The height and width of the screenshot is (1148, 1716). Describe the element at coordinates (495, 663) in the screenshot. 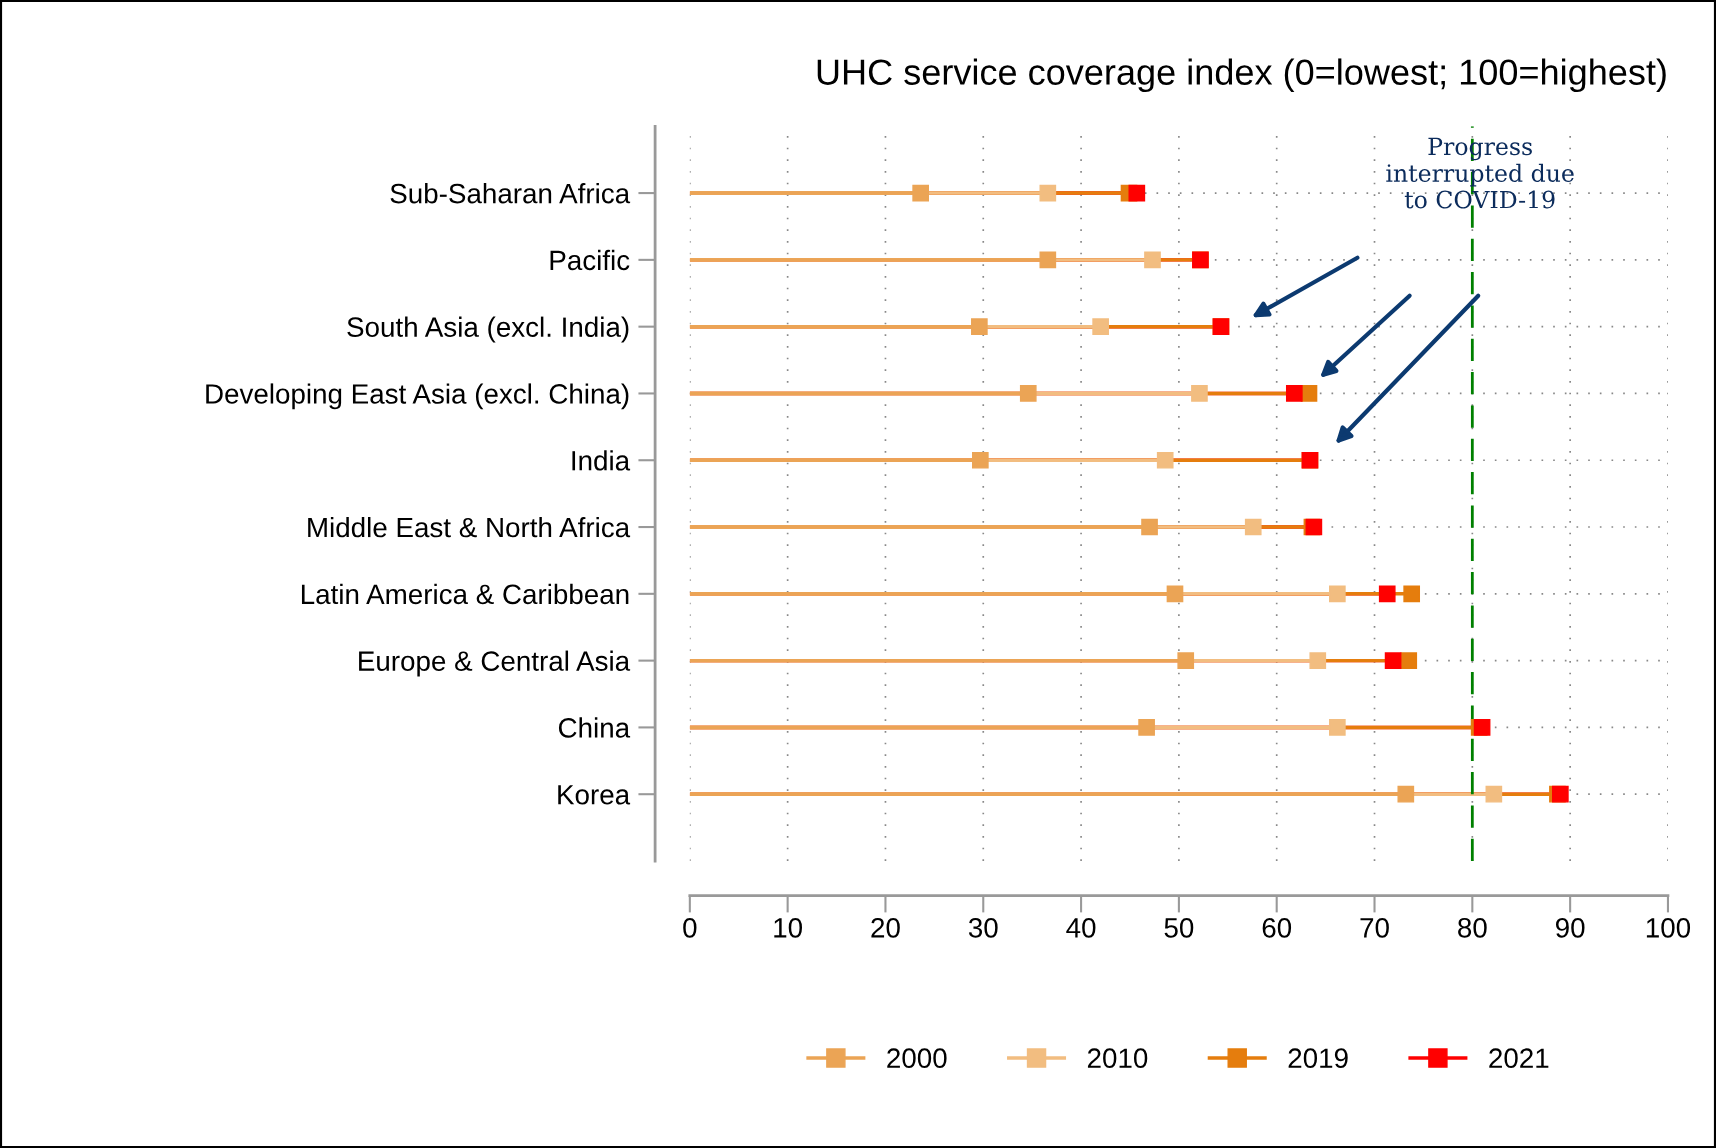

I see `y-tick-label: Europe & Central Asia` at that location.